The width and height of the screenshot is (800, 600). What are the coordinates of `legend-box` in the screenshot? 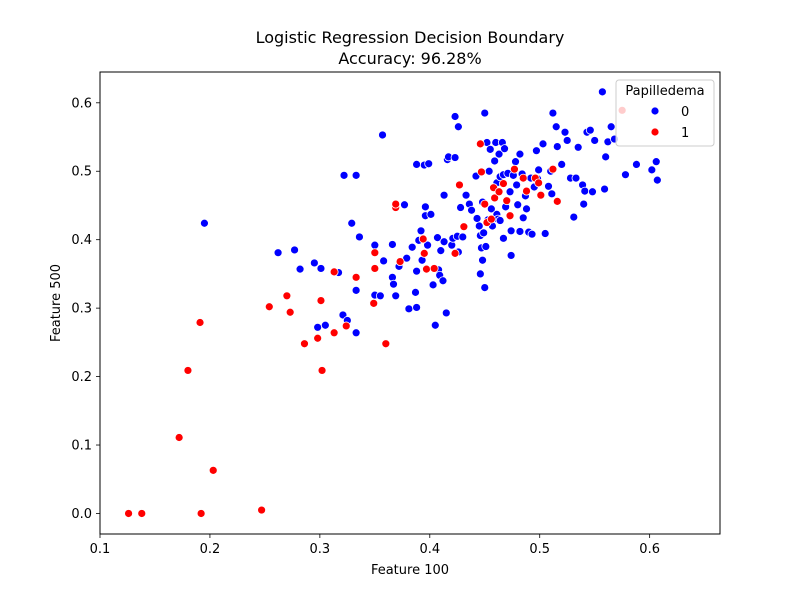 It's located at (665, 113).